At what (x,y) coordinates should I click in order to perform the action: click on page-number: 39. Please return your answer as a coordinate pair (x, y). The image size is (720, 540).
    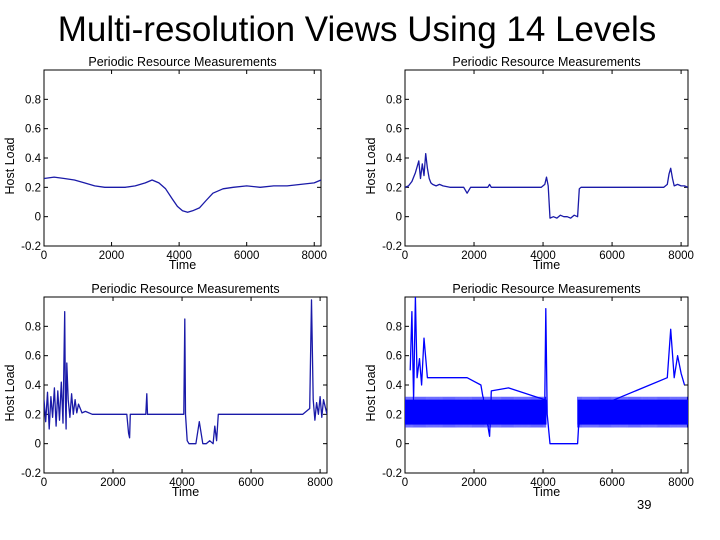
    Looking at the image, I should click on (644, 504).